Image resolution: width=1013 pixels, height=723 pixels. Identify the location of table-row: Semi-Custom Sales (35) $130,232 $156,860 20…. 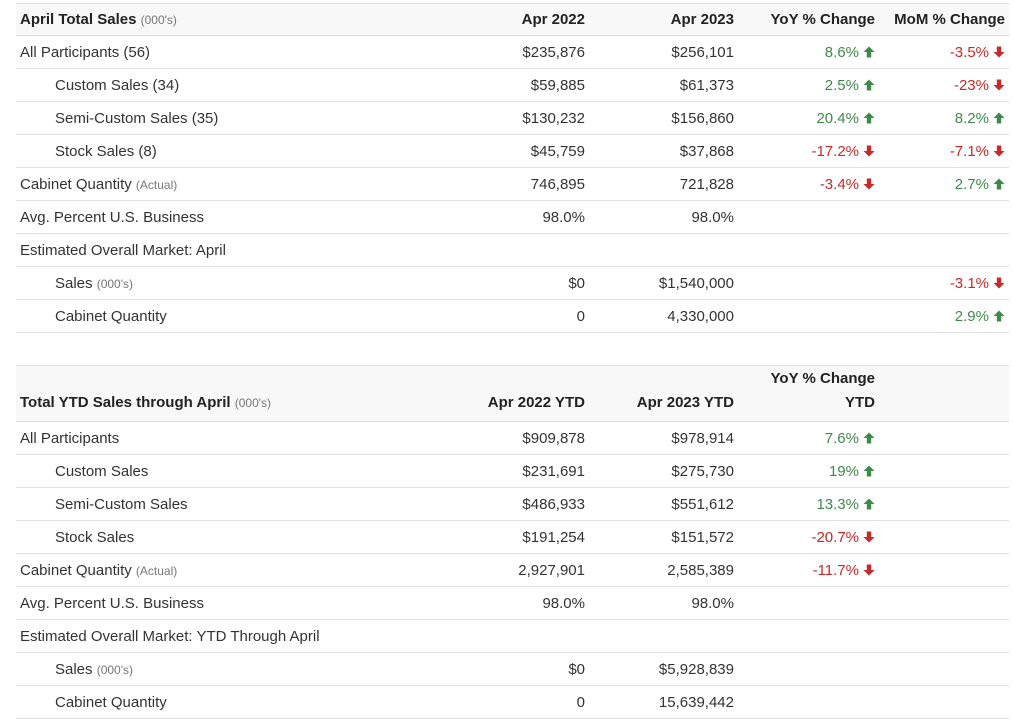
(512, 118).